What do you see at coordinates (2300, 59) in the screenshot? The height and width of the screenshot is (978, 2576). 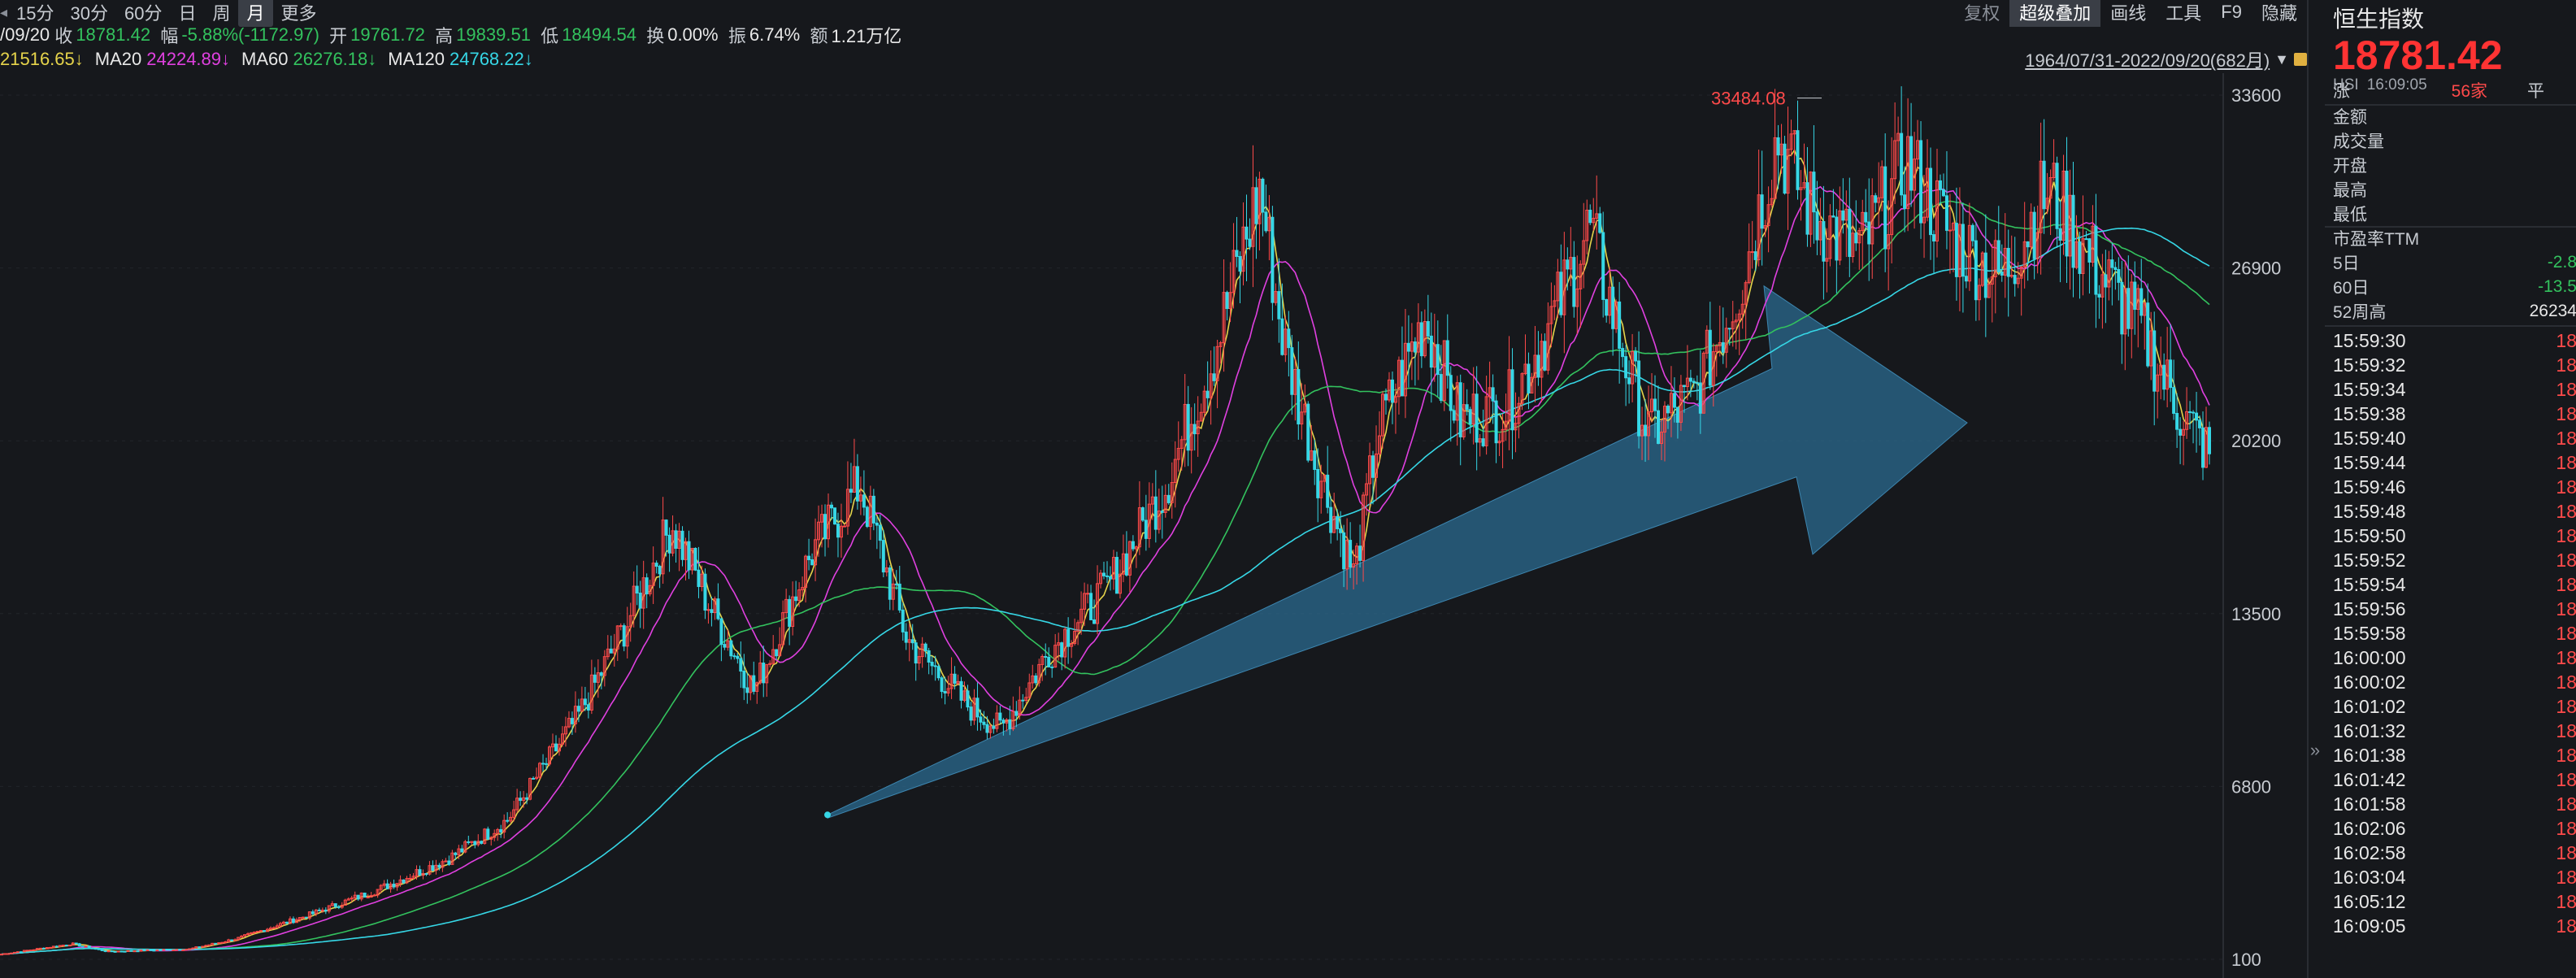 I see `lock-icon` at bounding box center [2300, 59].